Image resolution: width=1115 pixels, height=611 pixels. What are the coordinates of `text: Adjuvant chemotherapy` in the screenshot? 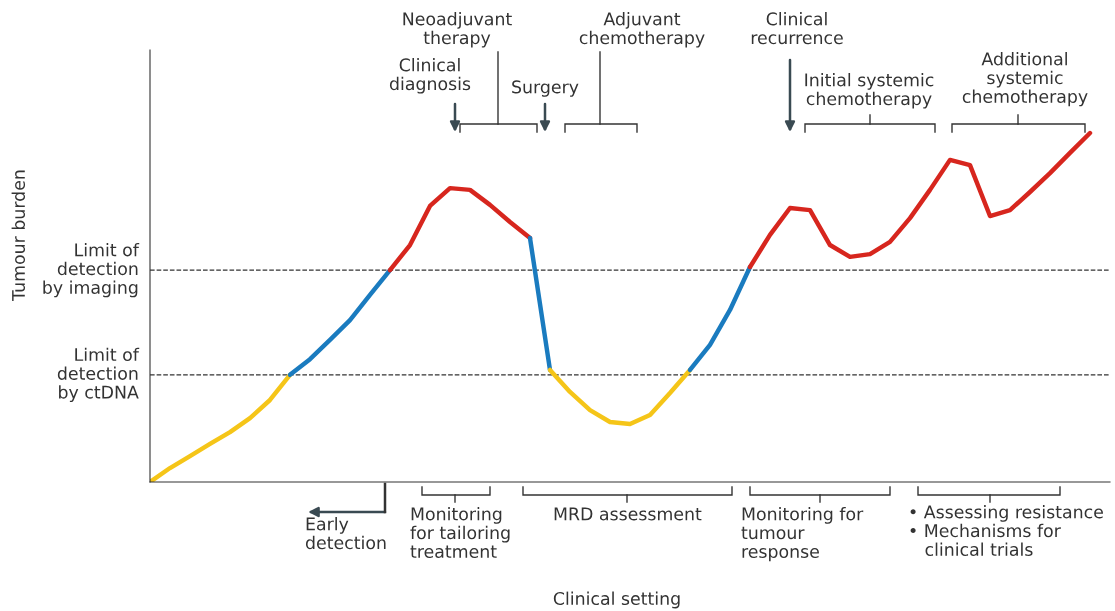 It's located at (642, 30).